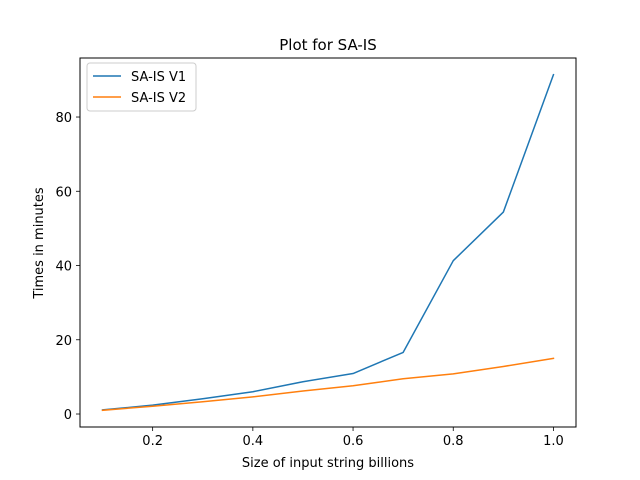 The image size is (640, 480). What do you see at coordinates (63, 118) in the screenshot?
I see `y-tick-label: 80` at bounding box center [63, 118].